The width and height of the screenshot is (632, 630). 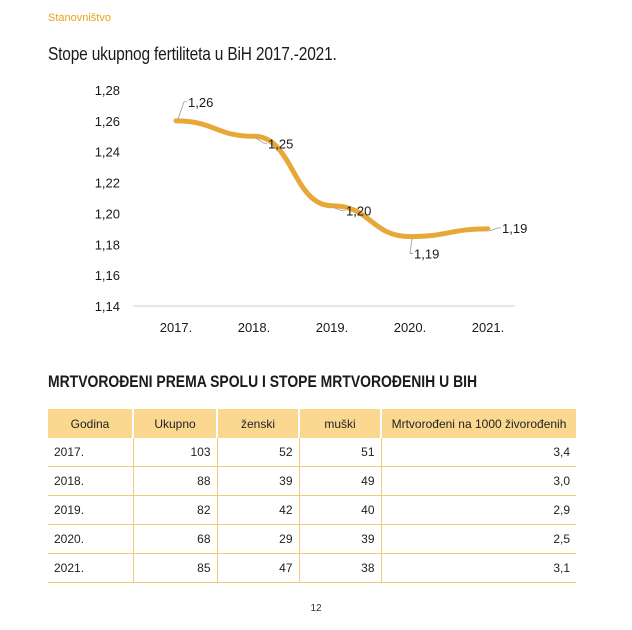 I want to click on cell-female: 29, so click(x=258, y=539).